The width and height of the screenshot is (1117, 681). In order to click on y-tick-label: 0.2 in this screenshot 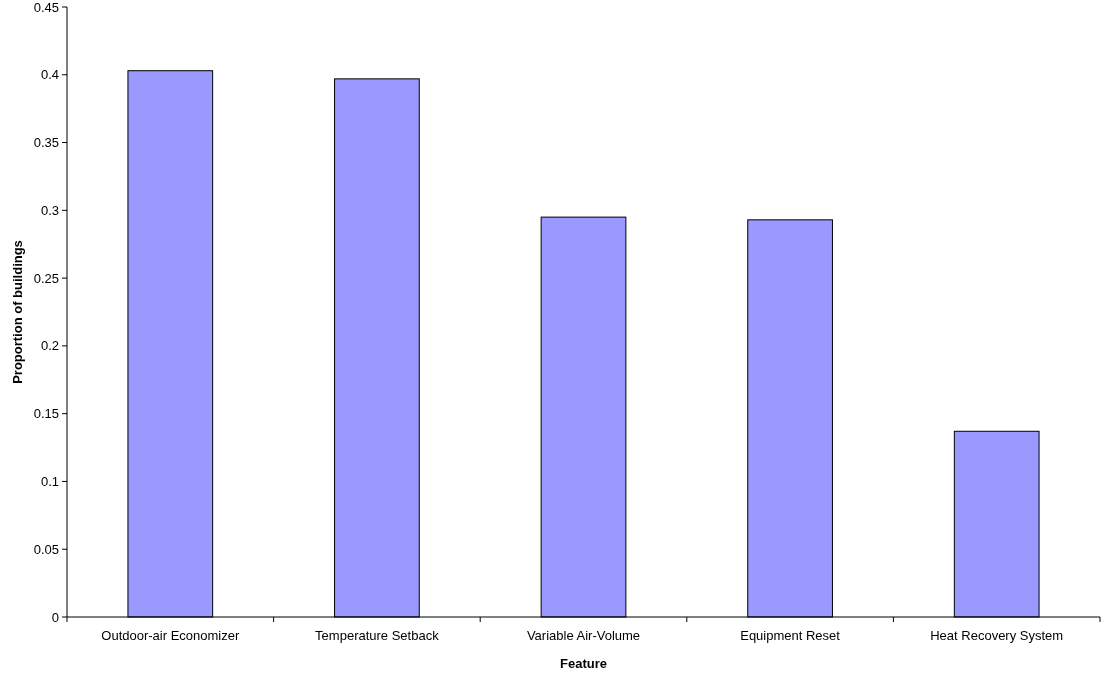, I will do `click(49, 346)`.